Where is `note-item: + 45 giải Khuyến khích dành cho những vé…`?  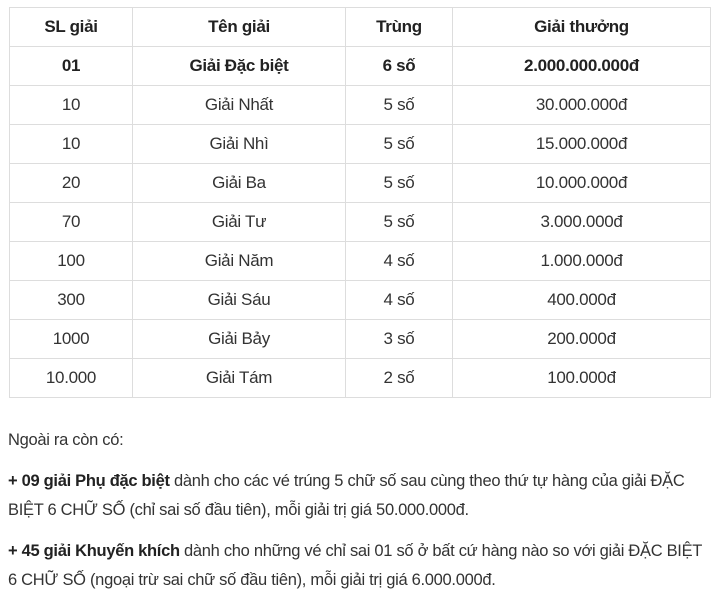
note-item: + 45 giải Khuyến khích dành cho những vé… is located at coordinates (361, 566).